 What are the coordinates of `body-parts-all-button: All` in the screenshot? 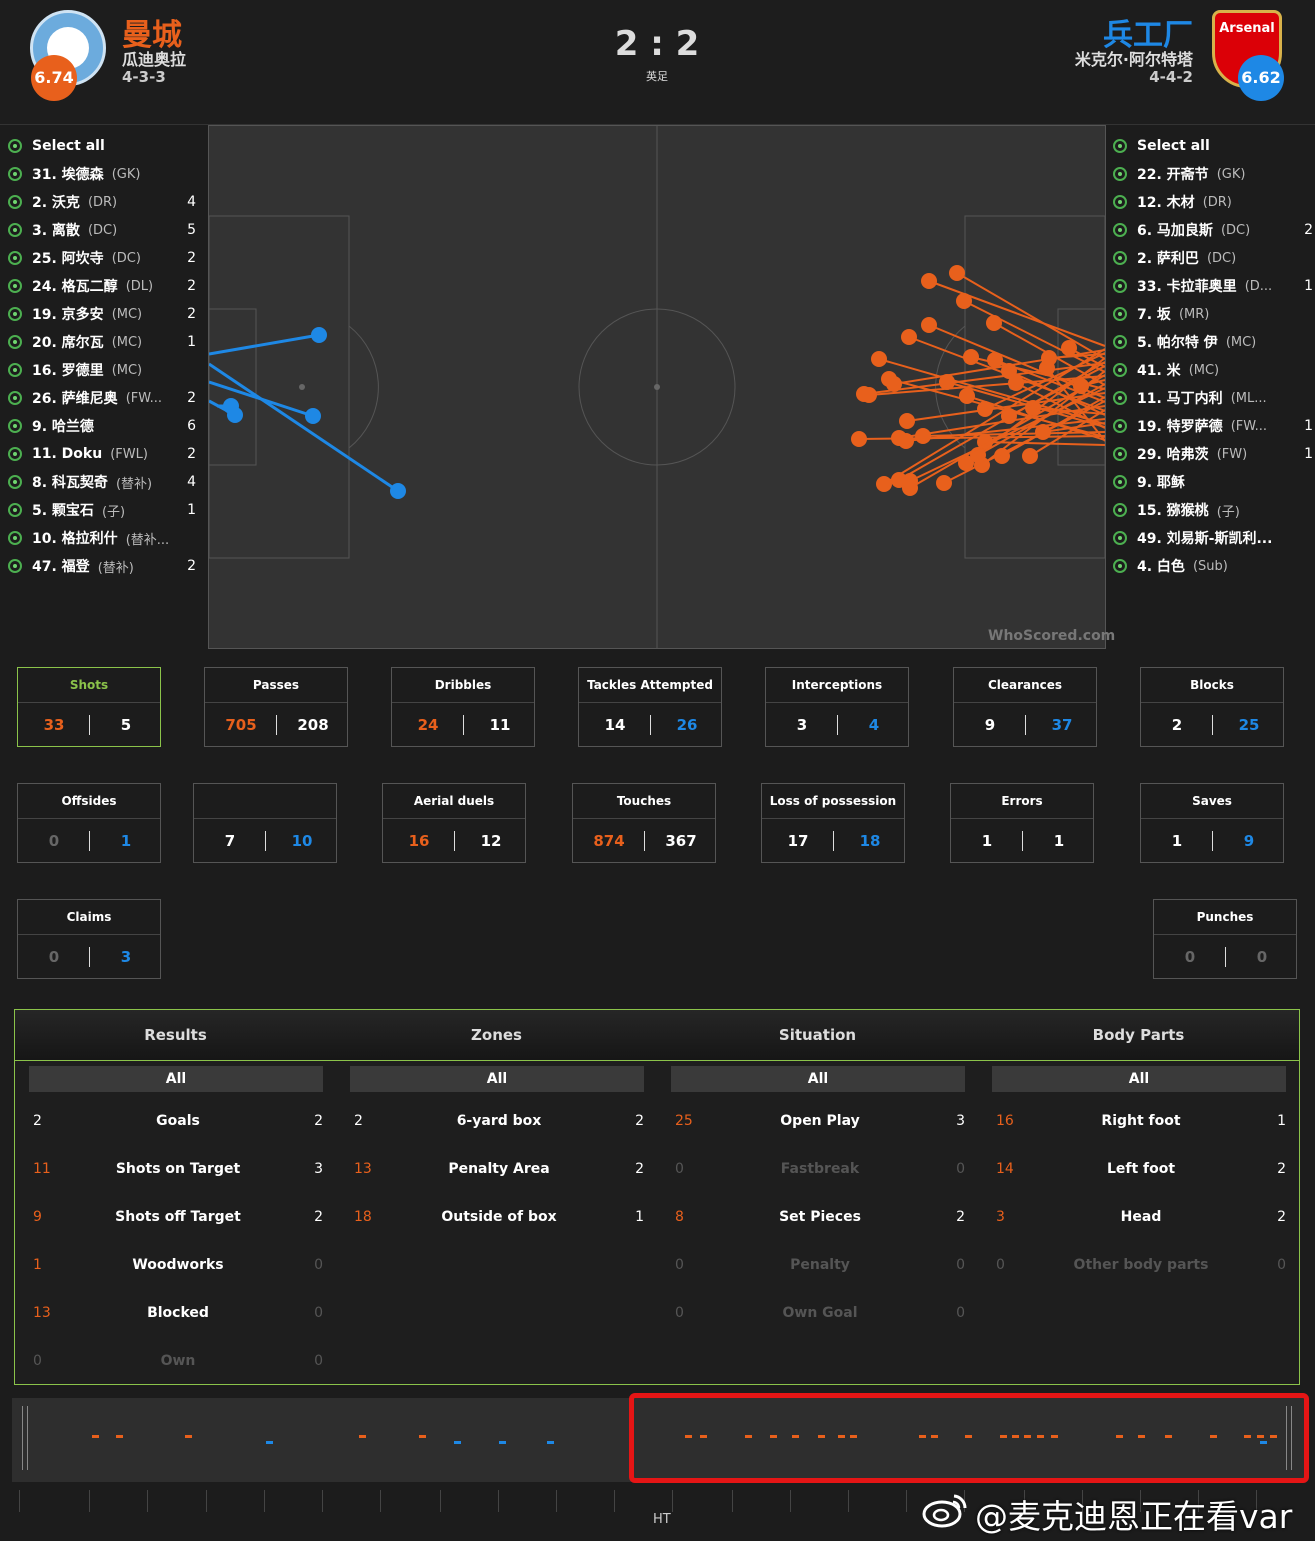 It's located at (1139, 1079).